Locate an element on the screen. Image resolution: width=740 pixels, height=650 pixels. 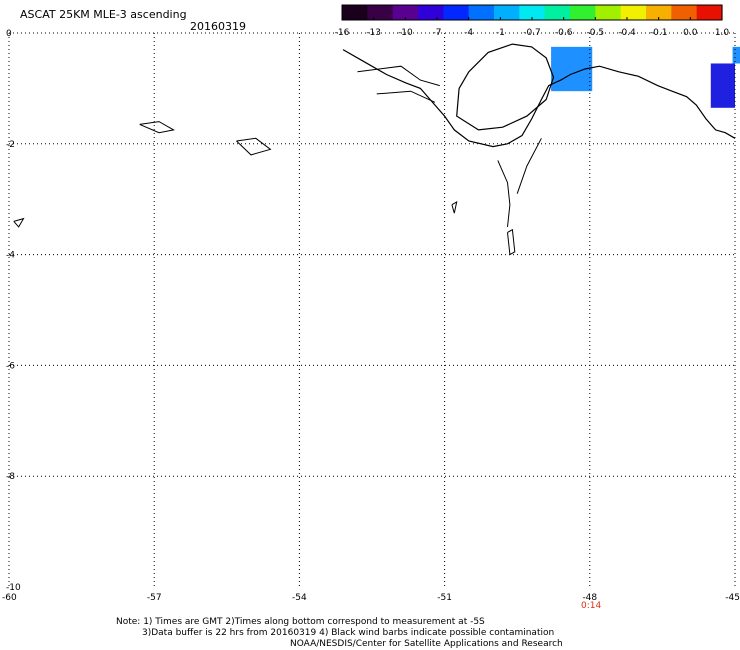
swath-layer is located at coordinates (645, 77).